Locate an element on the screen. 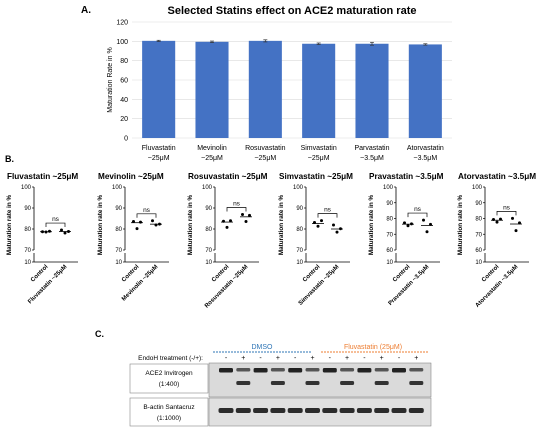 This screenshot has width=550, height=436. chart-title: Fluvastatin ~25μM is located at coordinates (42, 176).